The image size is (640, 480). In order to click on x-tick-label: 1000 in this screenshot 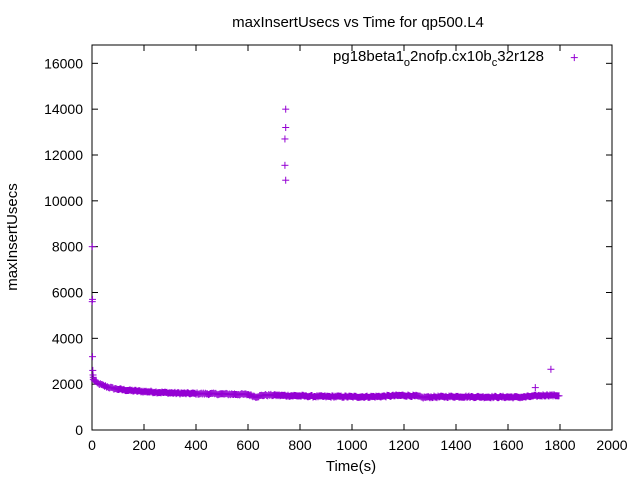, I will do `click(351, 445)`.